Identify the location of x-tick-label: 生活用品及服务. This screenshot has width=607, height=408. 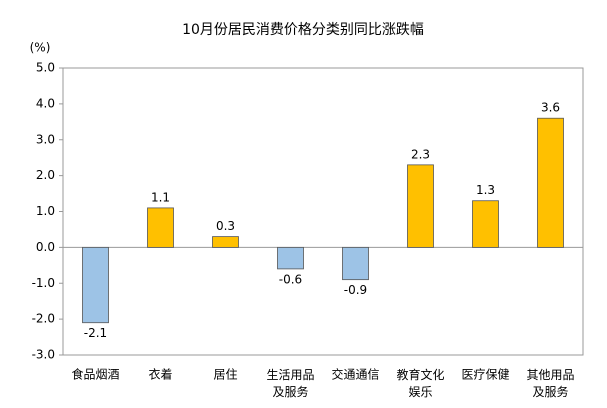
(290, 383).